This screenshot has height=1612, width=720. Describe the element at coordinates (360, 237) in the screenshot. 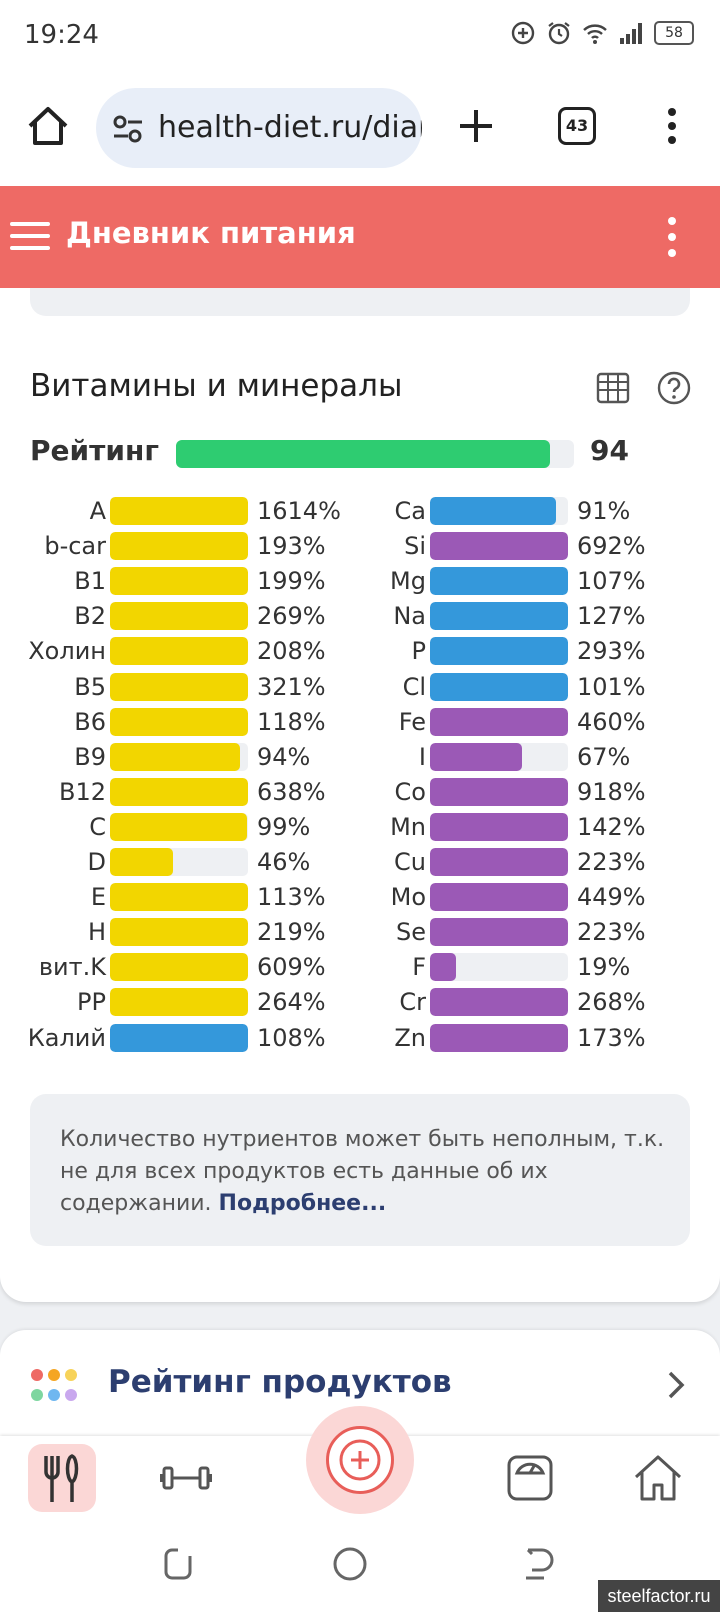

I see `app-header: Дневник питания` at that location.